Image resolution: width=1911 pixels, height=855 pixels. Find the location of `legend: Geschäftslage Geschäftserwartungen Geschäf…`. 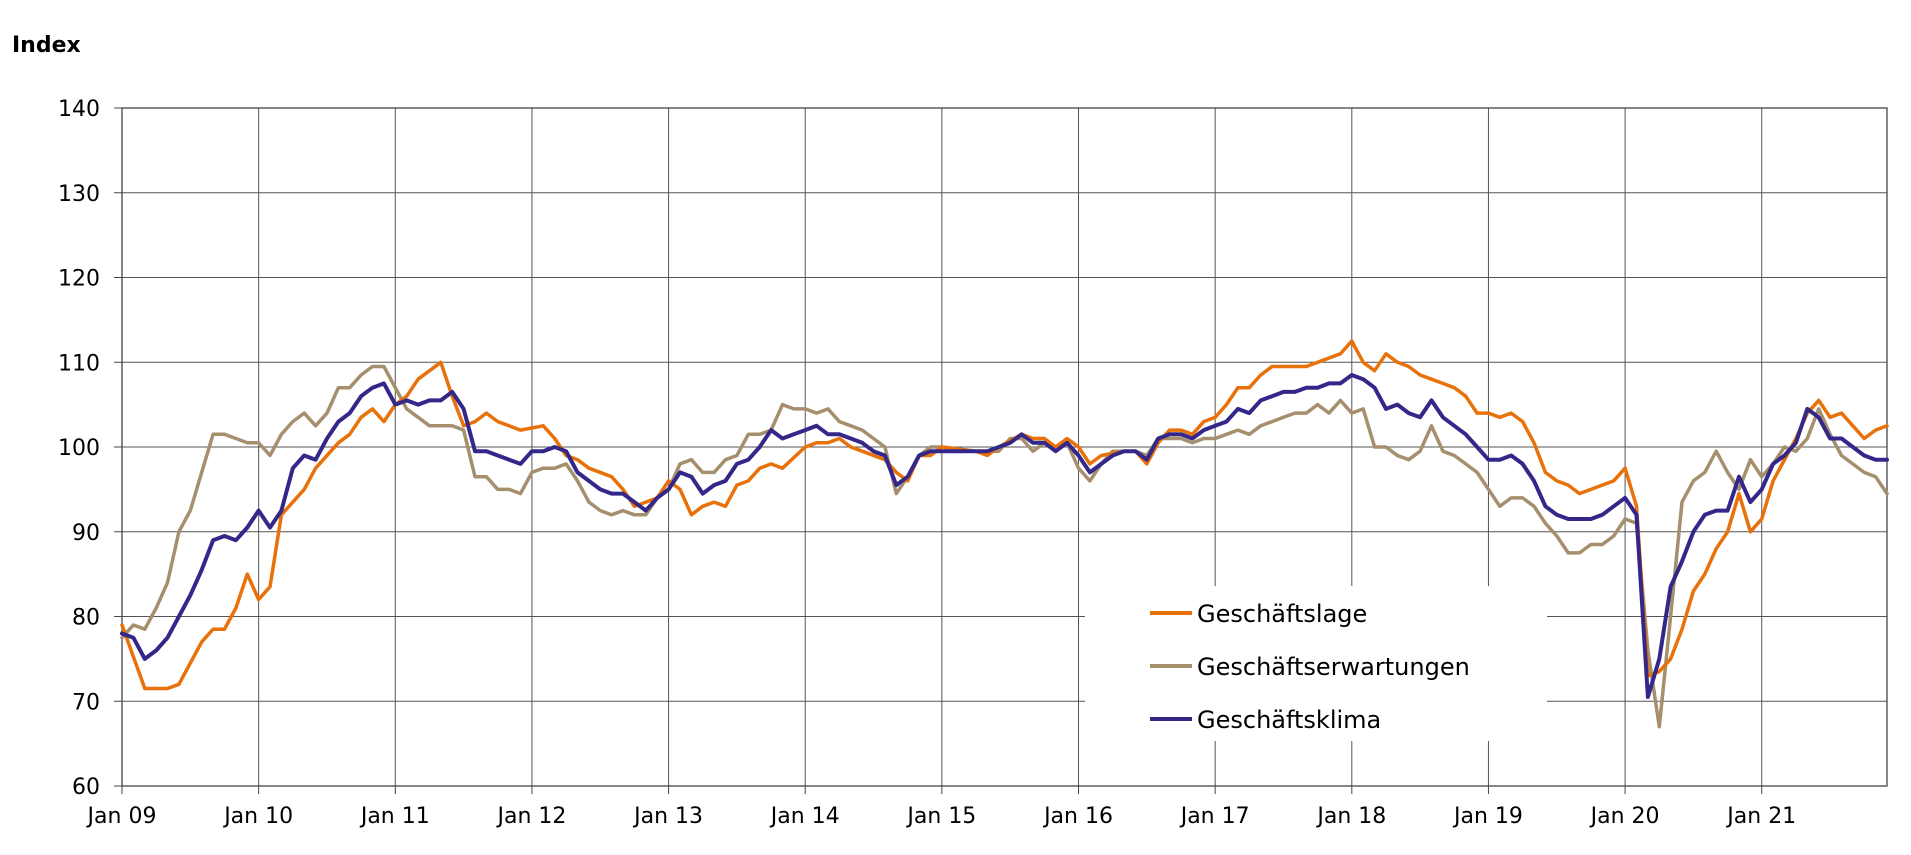

legend: Geschäftslage Geschäftserwartungen Geschäf… is located at coordinates (1316, 663).